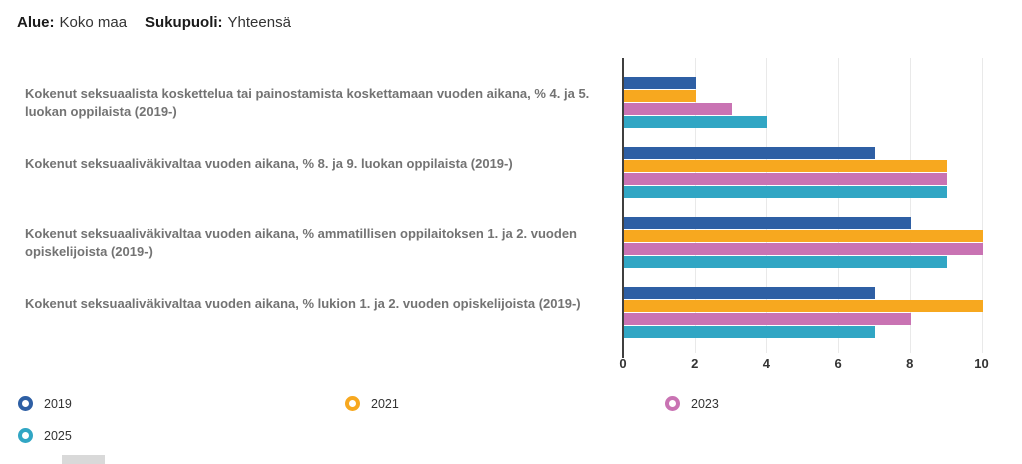 The image size is (1022, 464). What do you see at coordinates (838, 363) in the screenshot?
I see `x-tick-label: 6` at bounding box center [838, 363].